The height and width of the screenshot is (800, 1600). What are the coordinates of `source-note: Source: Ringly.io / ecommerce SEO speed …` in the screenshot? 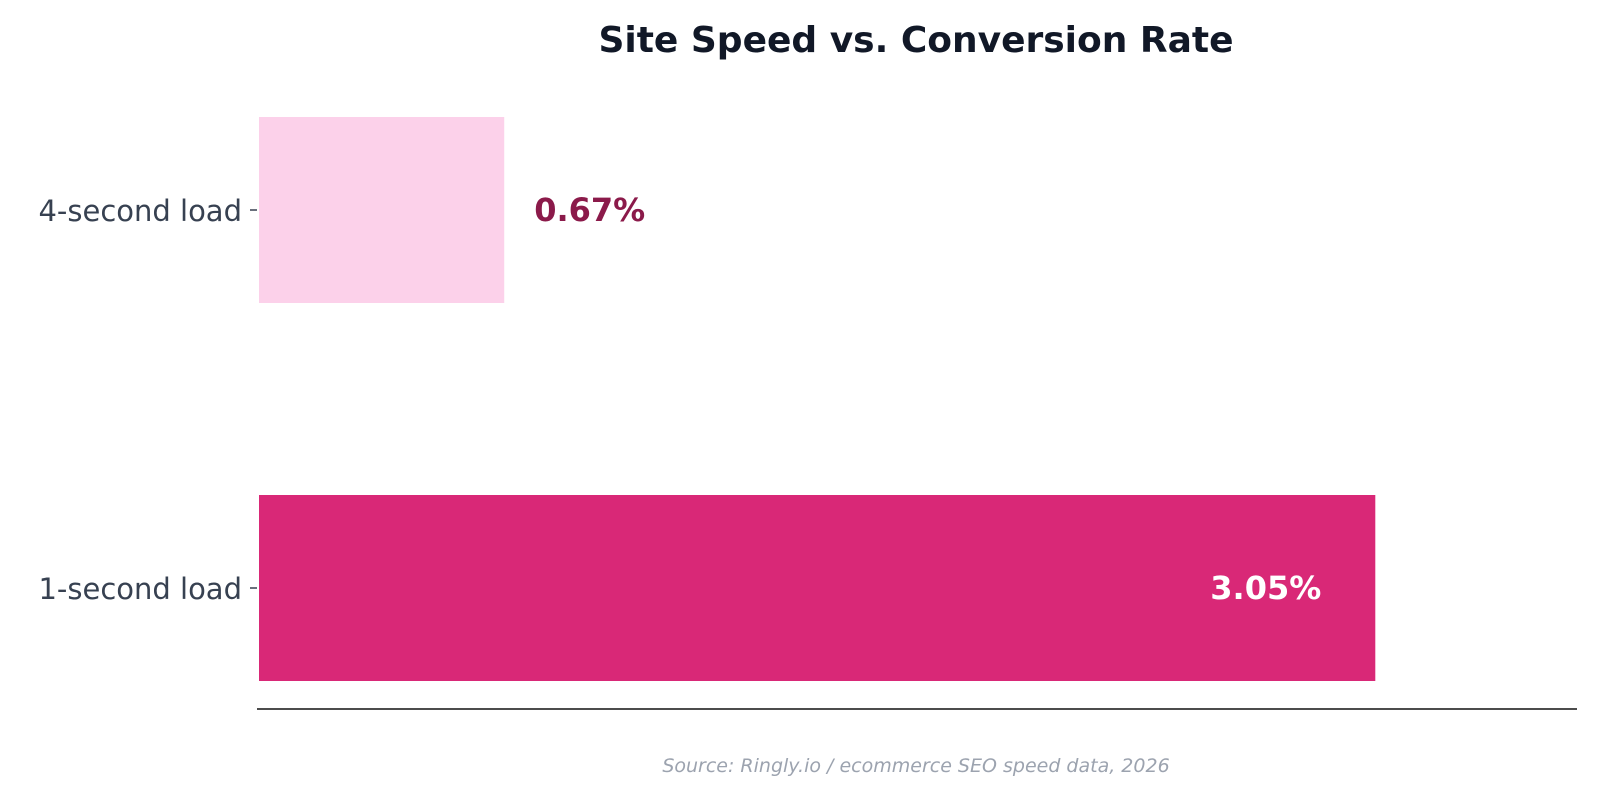 It's located at (915, 766).